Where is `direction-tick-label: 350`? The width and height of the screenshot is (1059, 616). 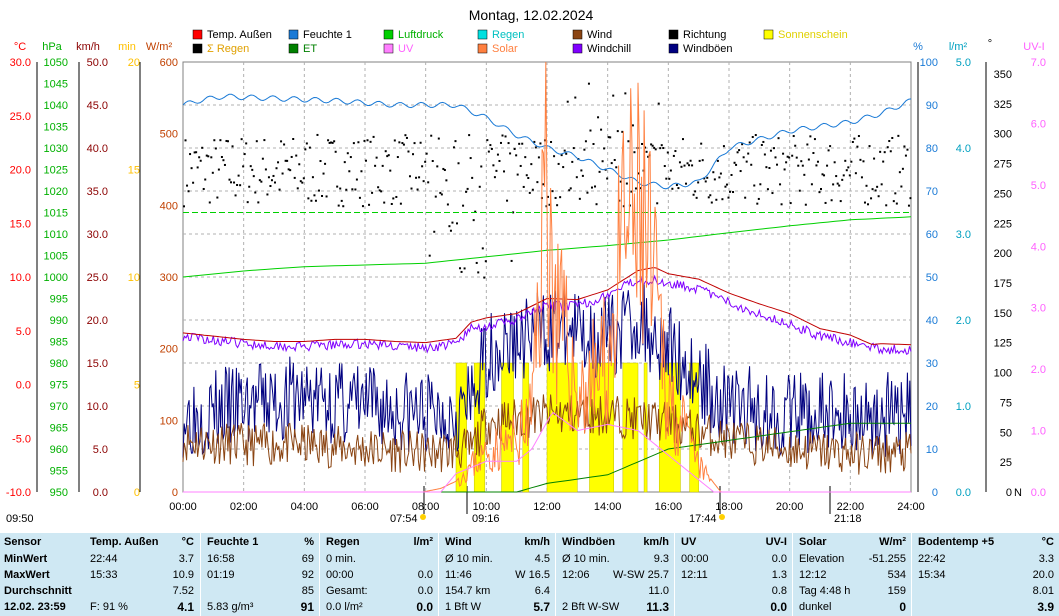
direction-tick-label: 350 is located at coordinates (1003, 75).